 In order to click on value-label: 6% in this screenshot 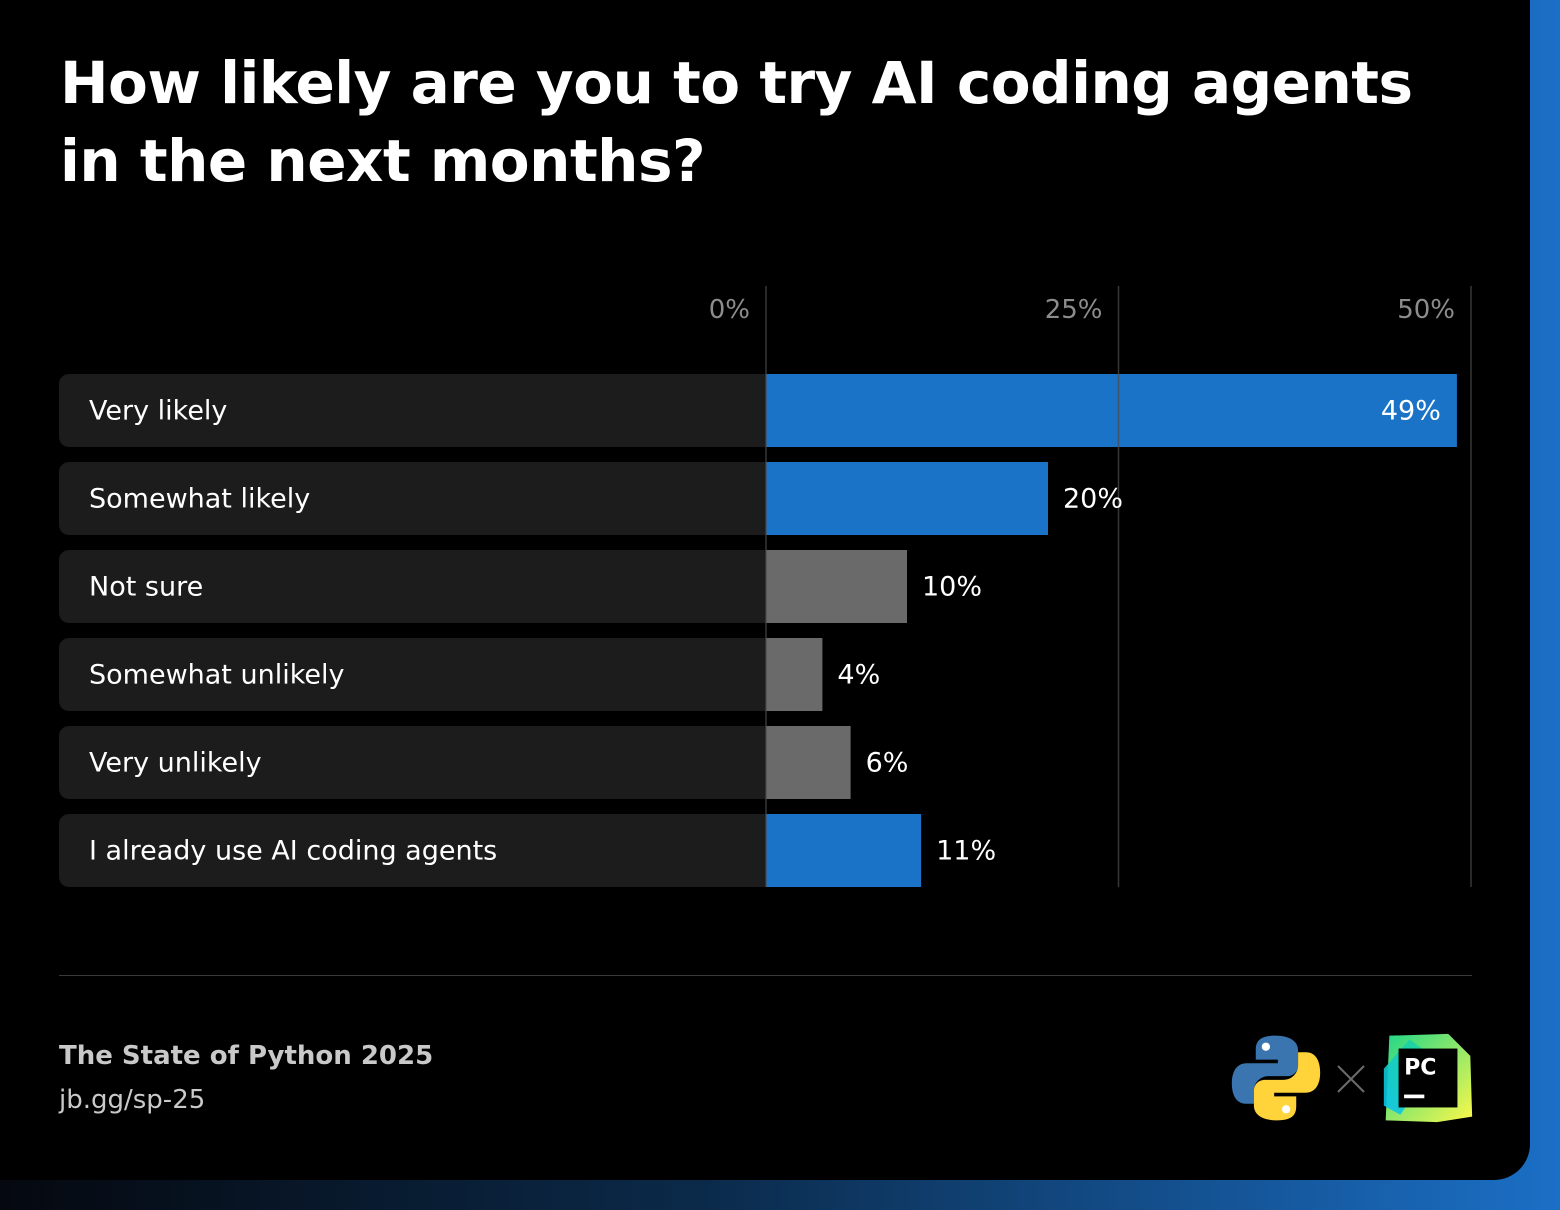, I will do `click(887, 763)`.